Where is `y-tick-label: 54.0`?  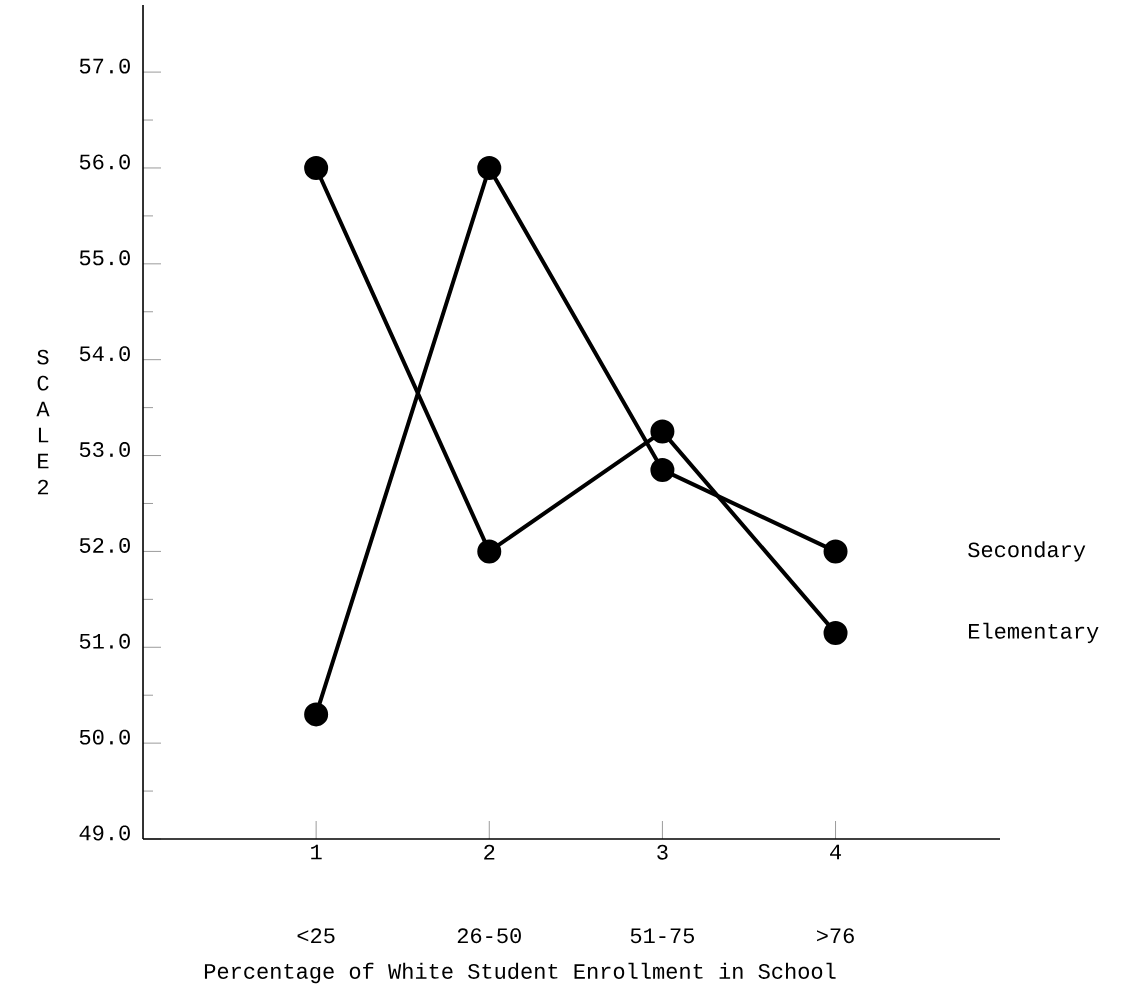
y-tick-label: 54.0 is located at coordinates (104, 354).